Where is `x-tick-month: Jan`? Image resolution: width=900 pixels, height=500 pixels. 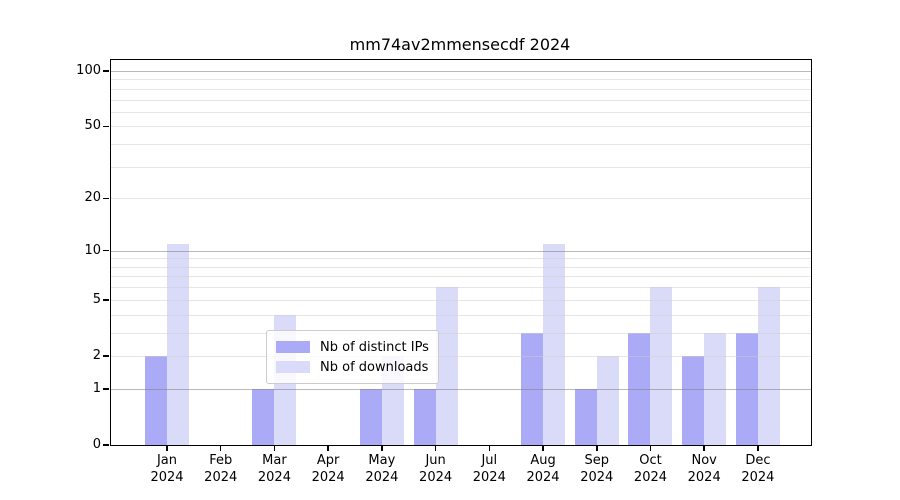 x-tick-month: Jan is located at coordinates (167, 460).